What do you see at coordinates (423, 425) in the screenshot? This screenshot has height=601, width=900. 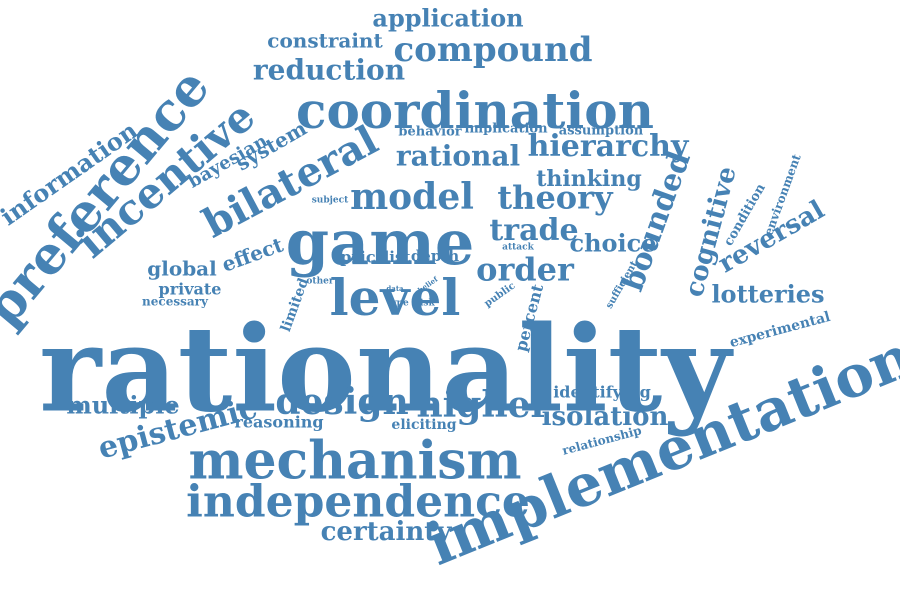 I see `word-eliciting: eliciting` at bounding box center [423, 425].